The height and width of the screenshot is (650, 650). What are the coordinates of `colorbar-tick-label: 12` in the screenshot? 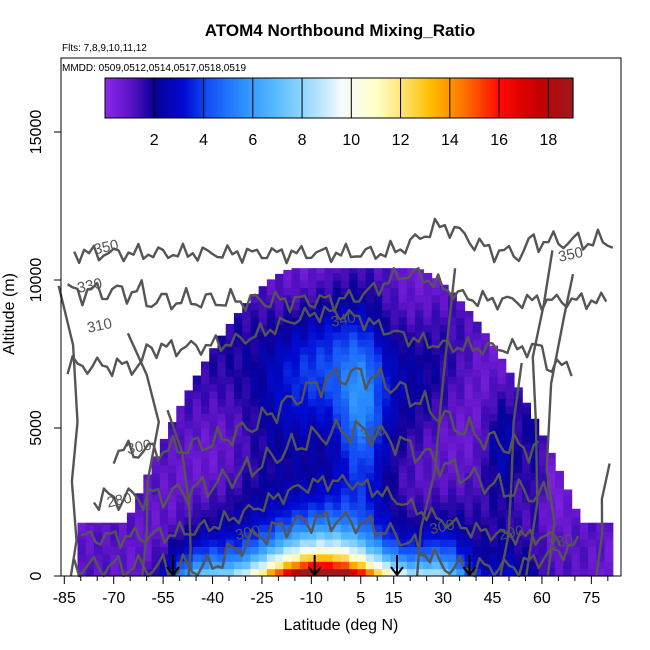 It's located at (401, 140).